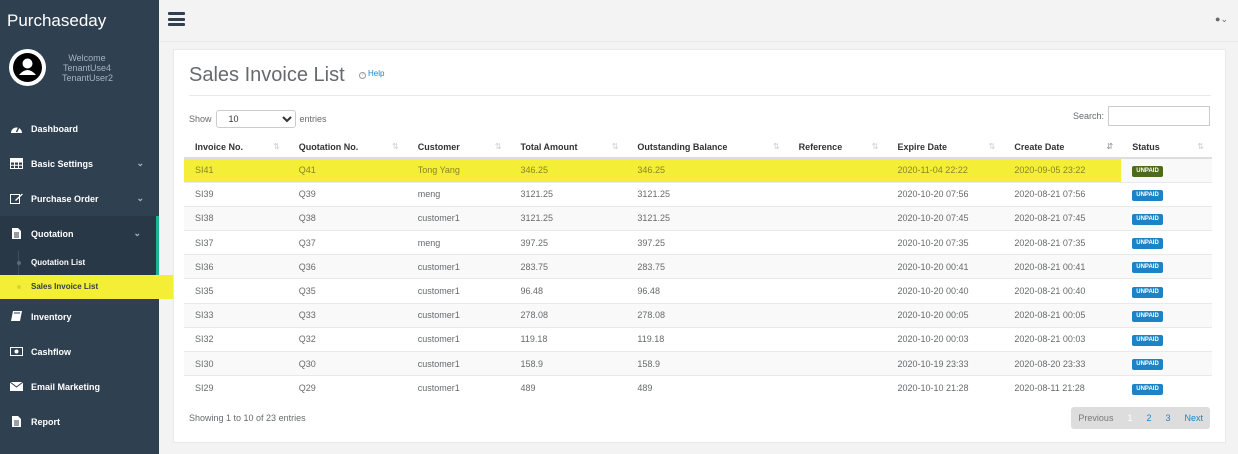 The width and height of the screenshot is (1238, 454). I want to click on table-cell: 2020-08-11 21:28, so click(1062, 387).